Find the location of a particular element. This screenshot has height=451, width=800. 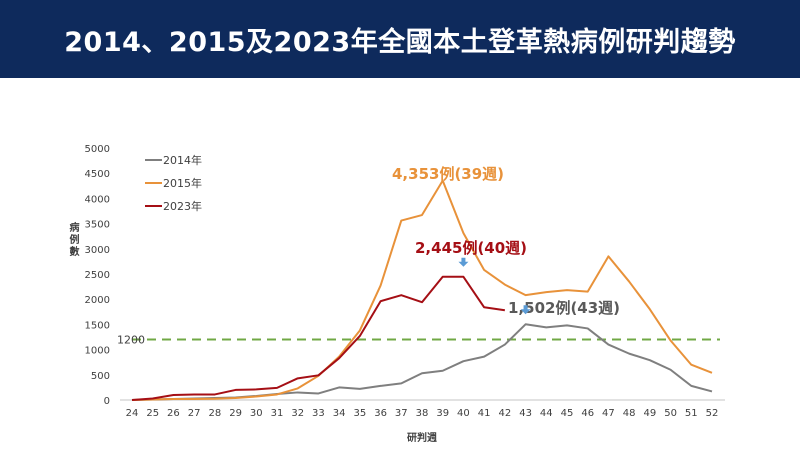

x-tick-label: 28 is located at coordinates (214, 413).